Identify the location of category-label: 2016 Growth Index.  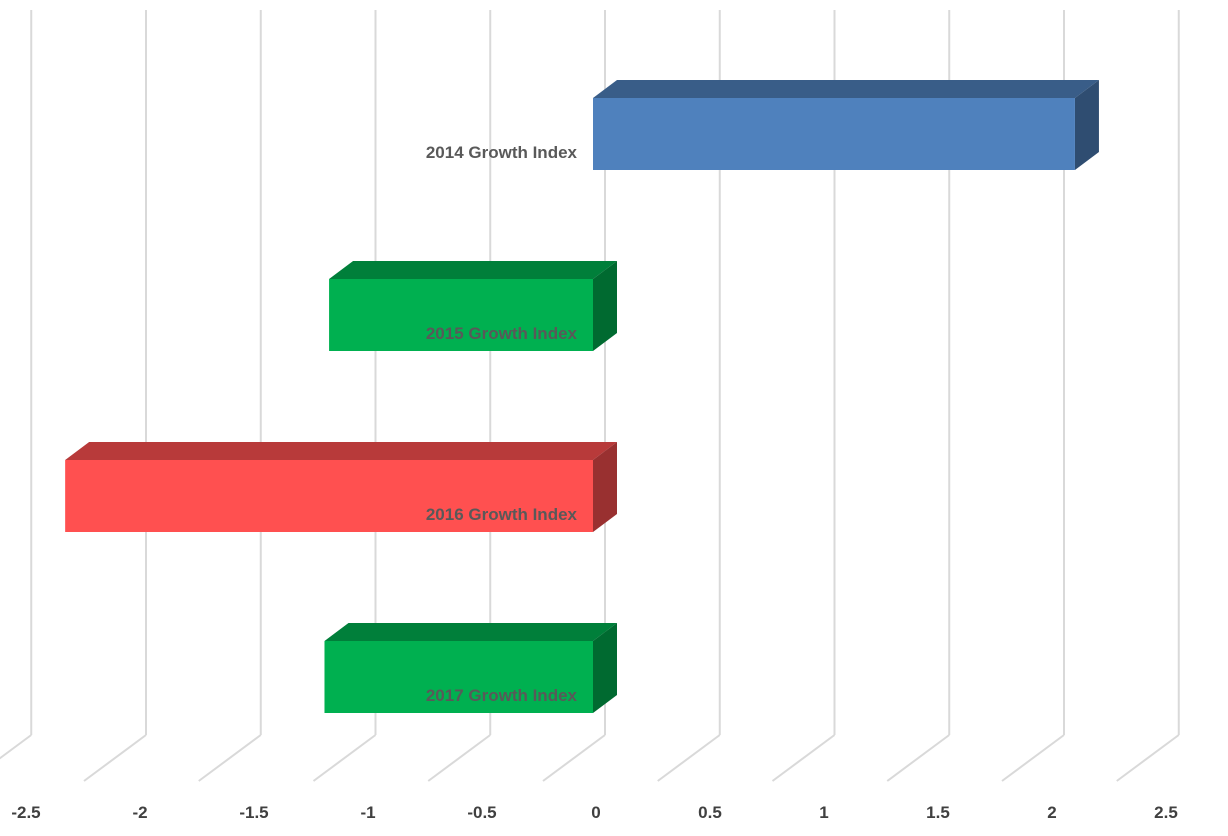
(502, 514).